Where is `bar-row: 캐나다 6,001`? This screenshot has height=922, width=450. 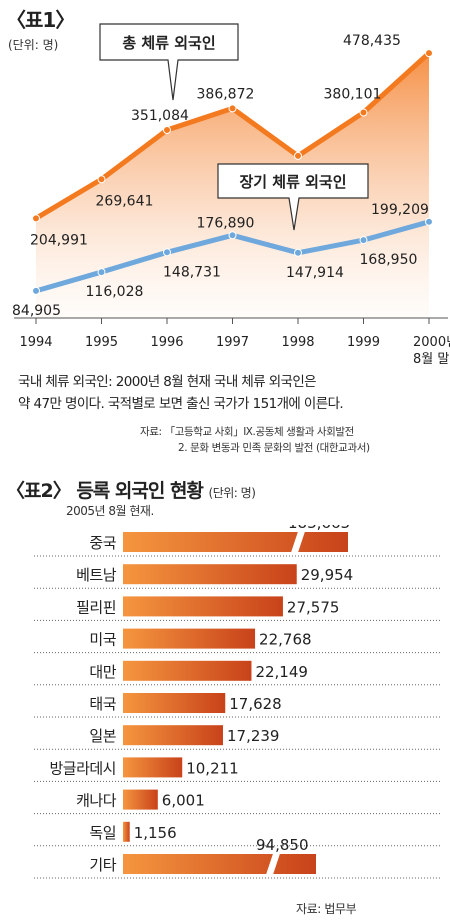
bar-row: 캐나다 6,001 is located at coordinates (237, 802).